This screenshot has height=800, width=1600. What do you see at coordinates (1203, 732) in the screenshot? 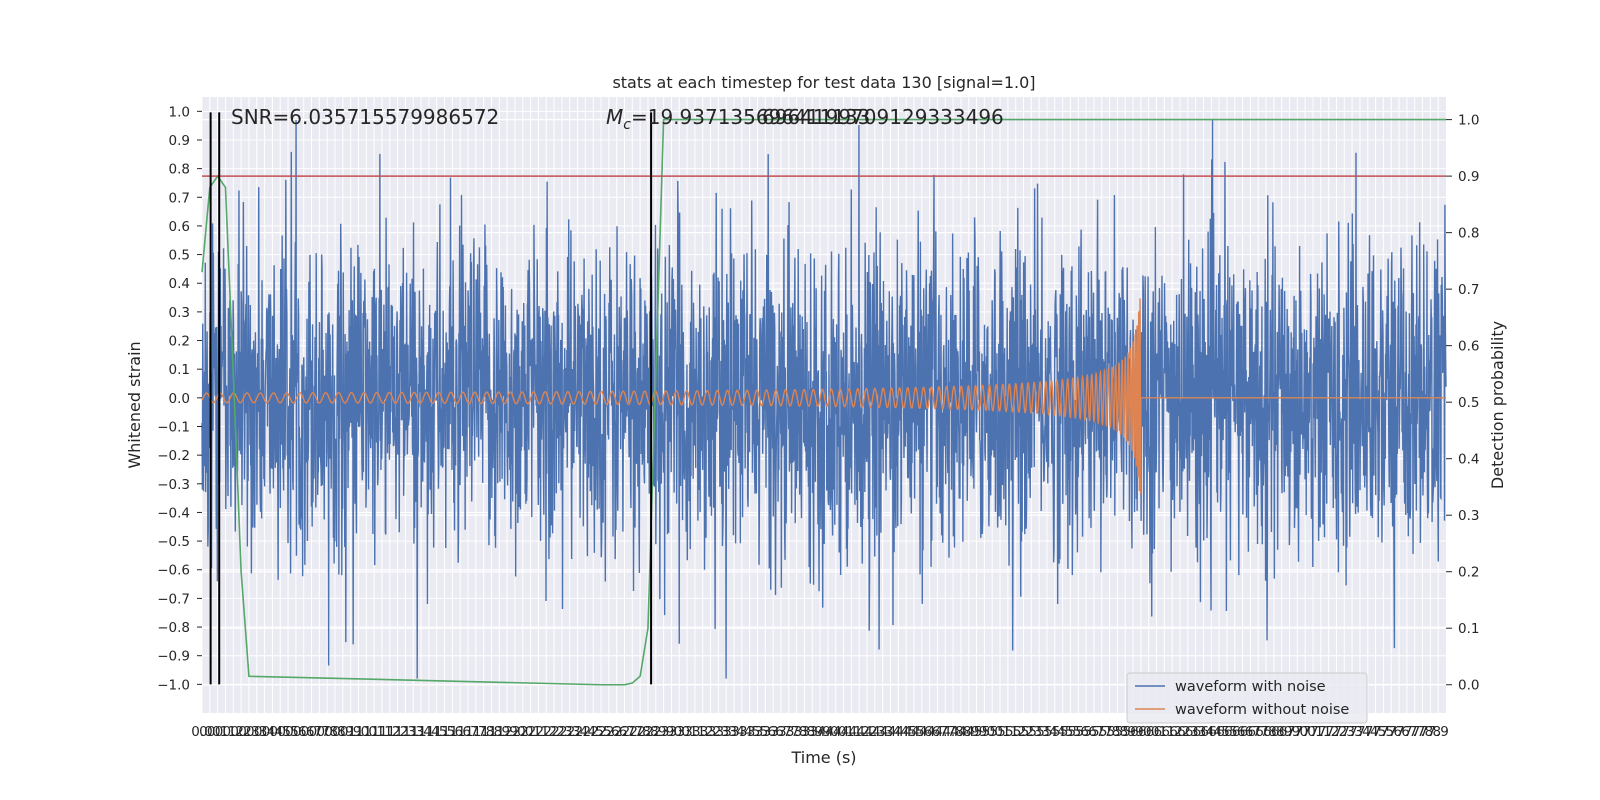
I see `x-tick-label: 6.4` at bounding box center [1203, 732].